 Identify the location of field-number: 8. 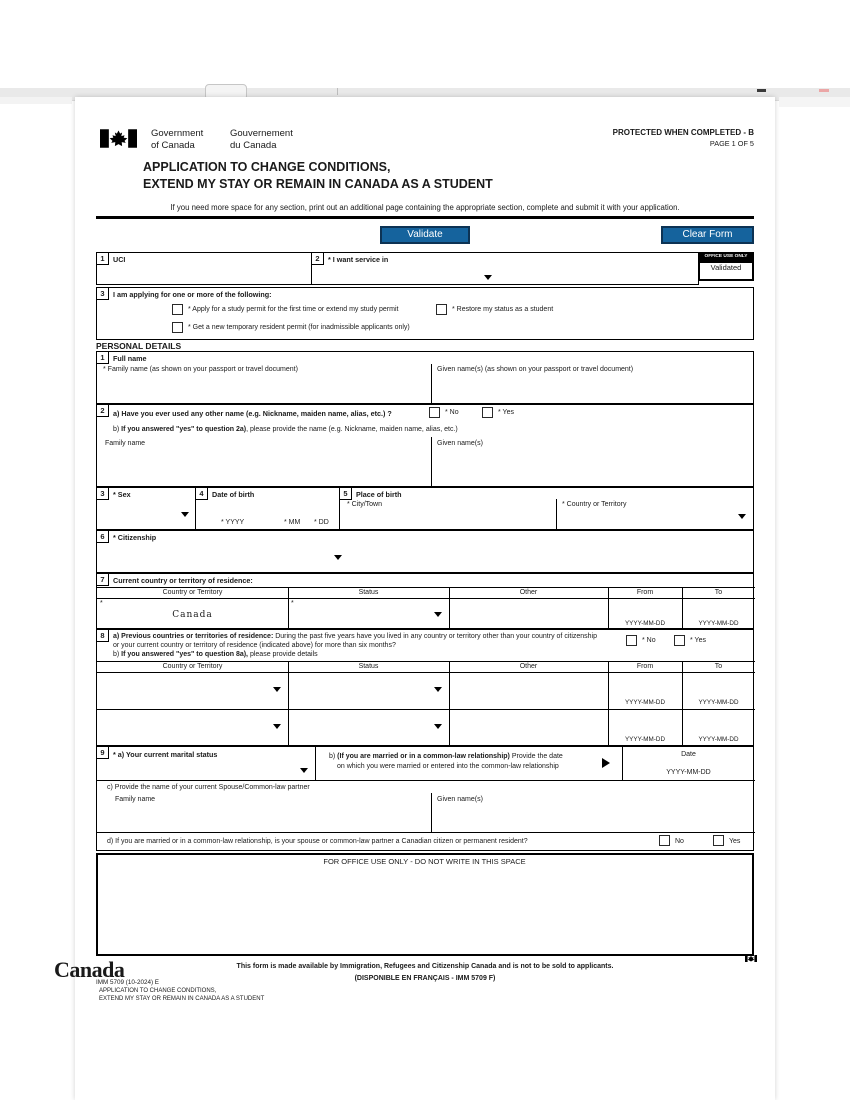
(103, 636).